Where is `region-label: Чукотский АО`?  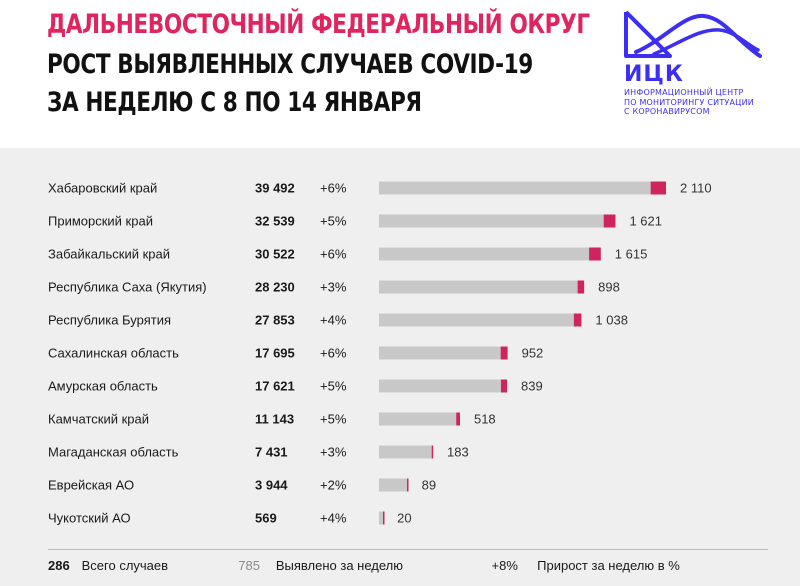 region-label: Чукотский АО is located at coordinates (89, 518).